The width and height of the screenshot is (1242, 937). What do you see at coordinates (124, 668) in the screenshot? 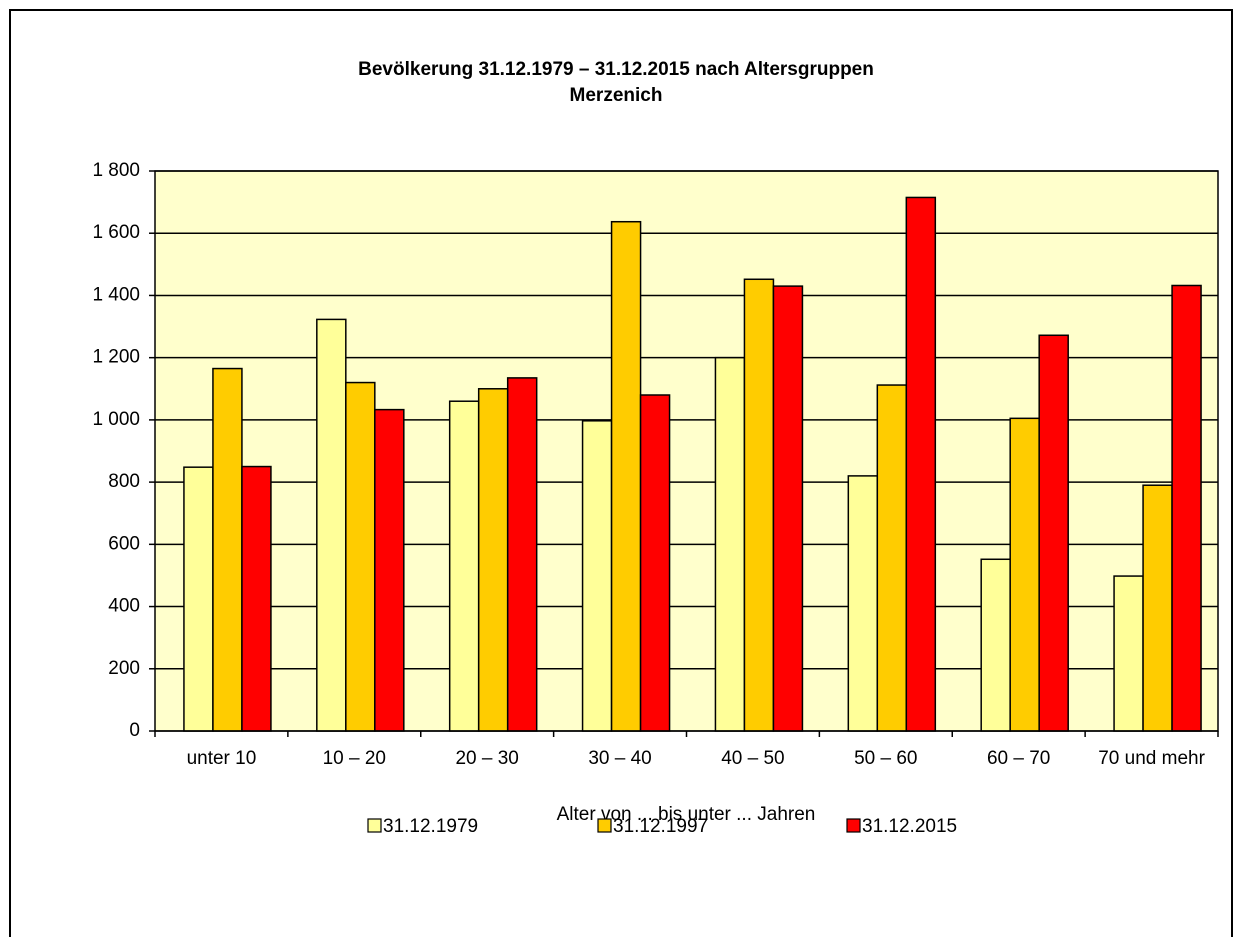
I see `y-tick-label: 200` at bounding box center [124, 668].